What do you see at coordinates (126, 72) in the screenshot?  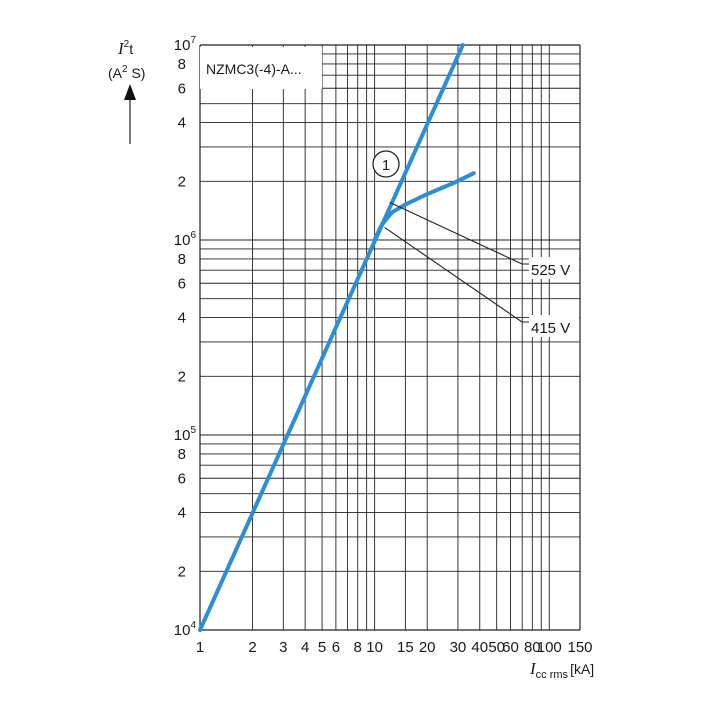 I see `y-axis-unit: (A2 S)` at bounding box center [126, 72].